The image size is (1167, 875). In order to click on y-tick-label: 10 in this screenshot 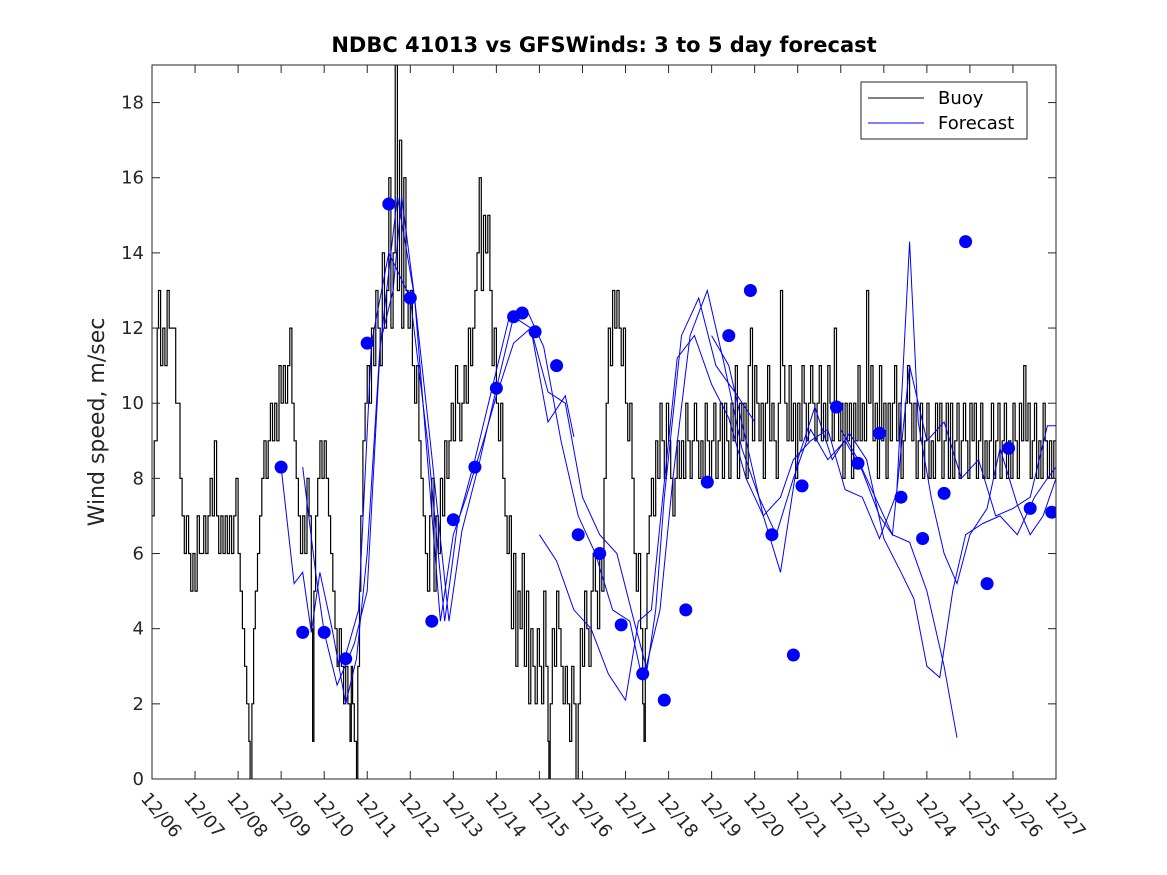, I will do `click(132, 403)`.